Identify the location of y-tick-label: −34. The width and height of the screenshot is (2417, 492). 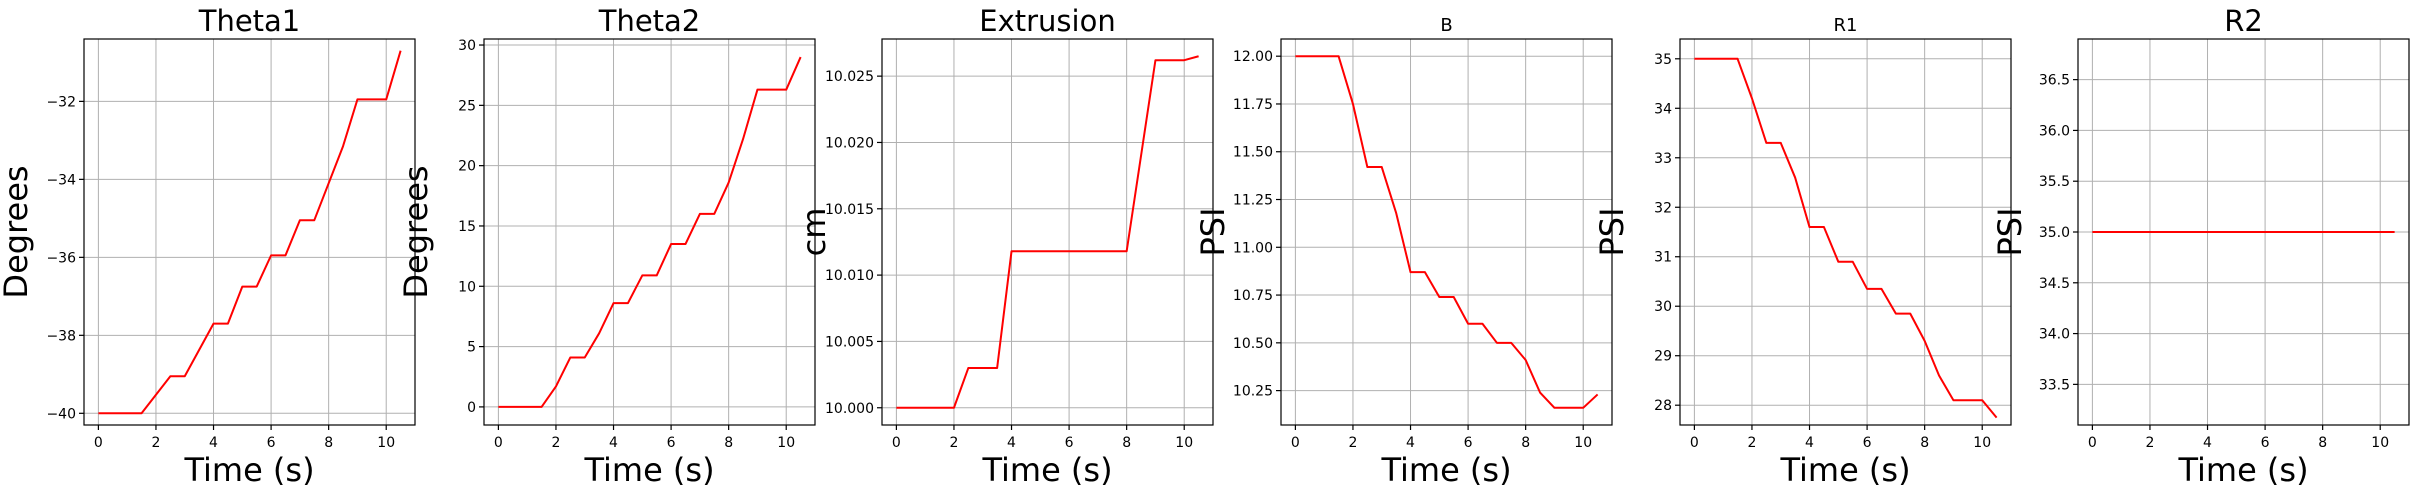
(61, 180).